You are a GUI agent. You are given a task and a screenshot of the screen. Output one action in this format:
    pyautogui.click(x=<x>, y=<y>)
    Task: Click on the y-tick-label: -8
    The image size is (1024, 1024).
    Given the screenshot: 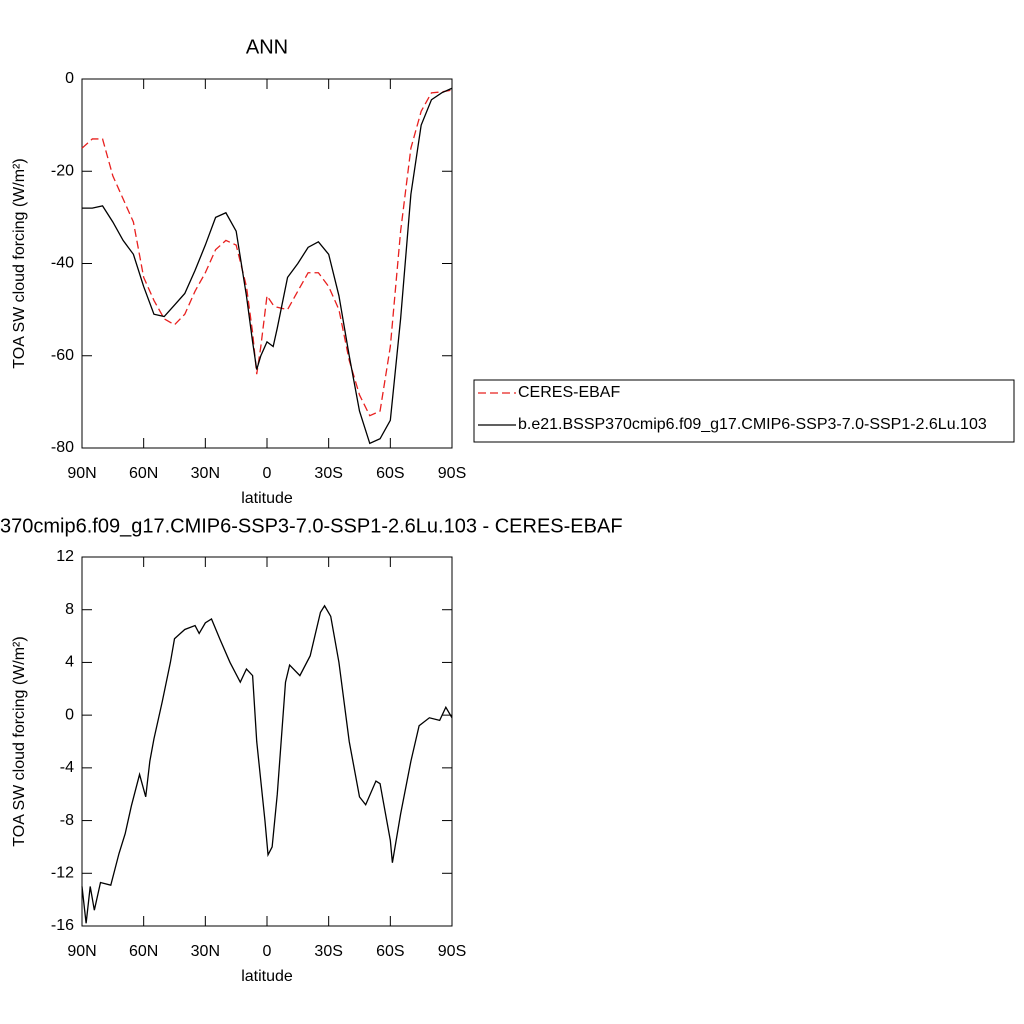 What is the action you would take?
    pyautogui.click(x=67, y=820)
    